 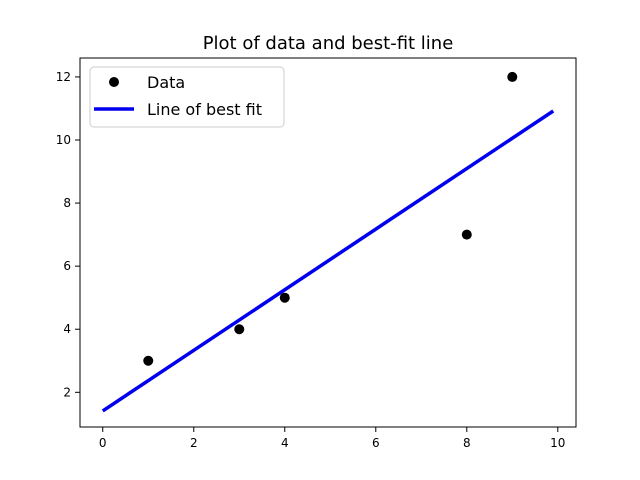 I want to click on x-tick-label: 2, so click(x=194, y=443).